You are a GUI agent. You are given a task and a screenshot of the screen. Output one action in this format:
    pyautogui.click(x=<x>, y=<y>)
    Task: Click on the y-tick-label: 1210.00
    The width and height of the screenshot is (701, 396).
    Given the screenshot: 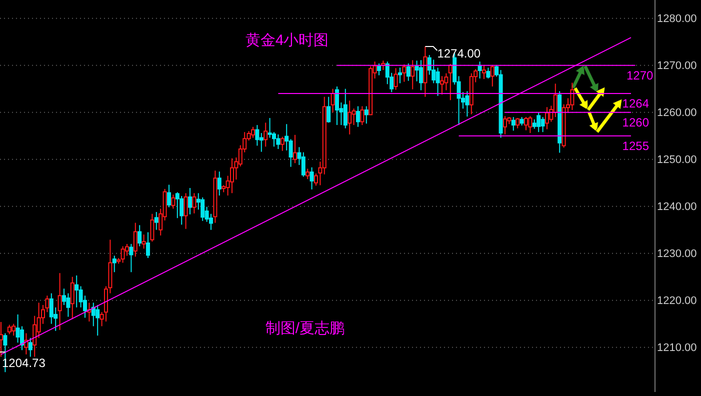 What is the action you would take?
    pyautogui.click(x=677, y=348)
    